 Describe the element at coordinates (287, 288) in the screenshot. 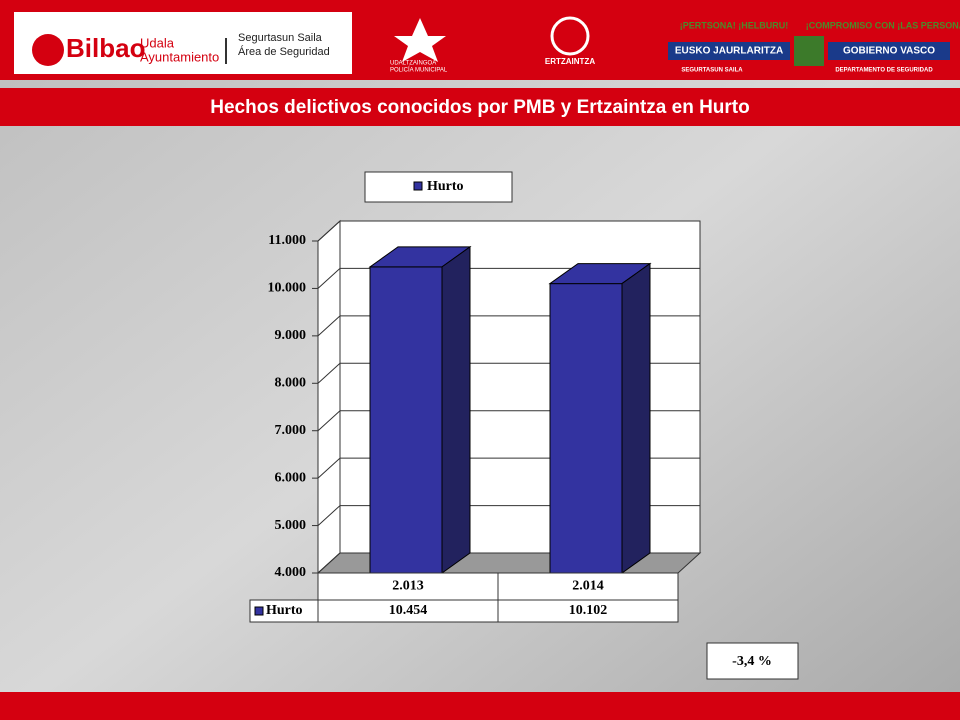

I see `y-tick-label: 10.000` at that location.